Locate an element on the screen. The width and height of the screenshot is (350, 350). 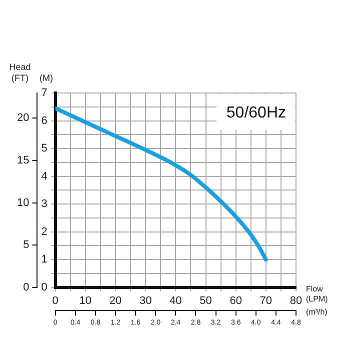
y2-tick-label: 5 is located at coordinates (26, 245).